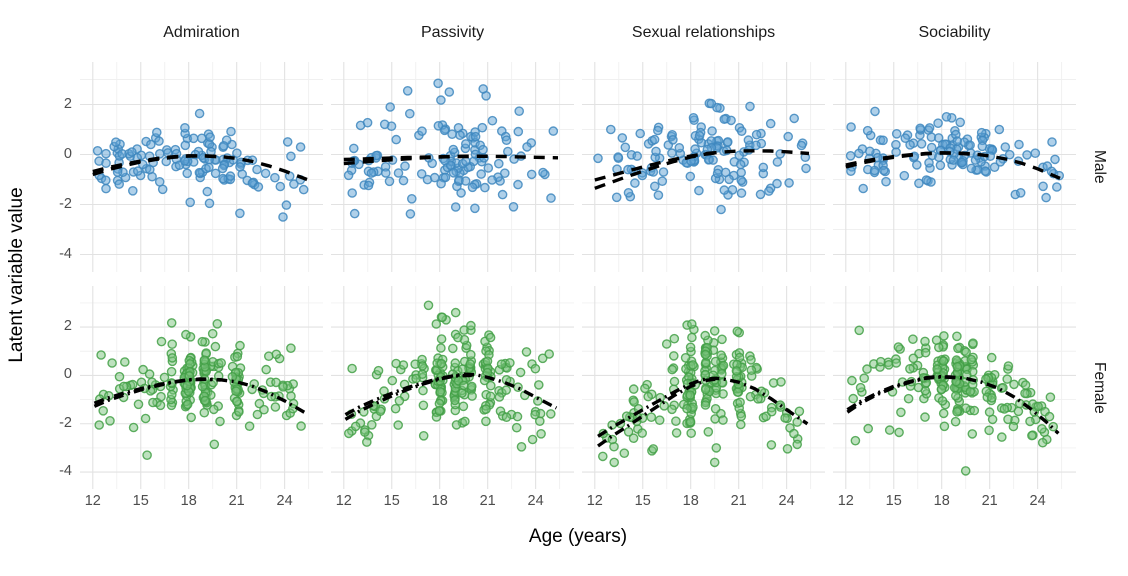 Image resolution: width=1128 pixels, height=576 pixels. I want to click on y-tick-label: 2, so click(67, 103).